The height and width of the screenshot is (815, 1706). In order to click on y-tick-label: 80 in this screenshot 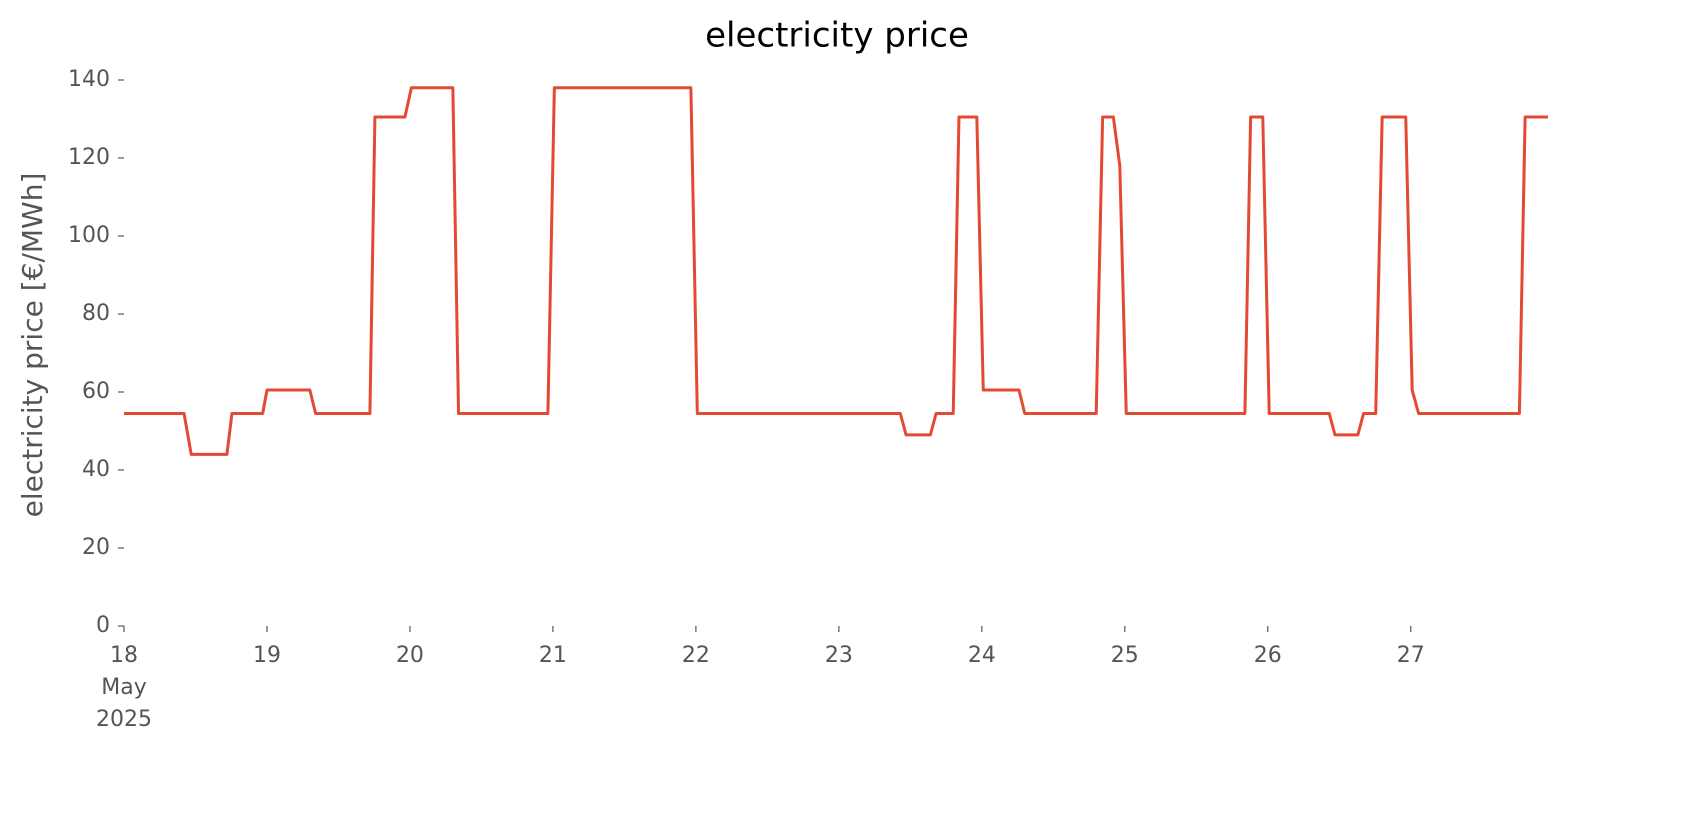, I will do `click(96, 313)`.